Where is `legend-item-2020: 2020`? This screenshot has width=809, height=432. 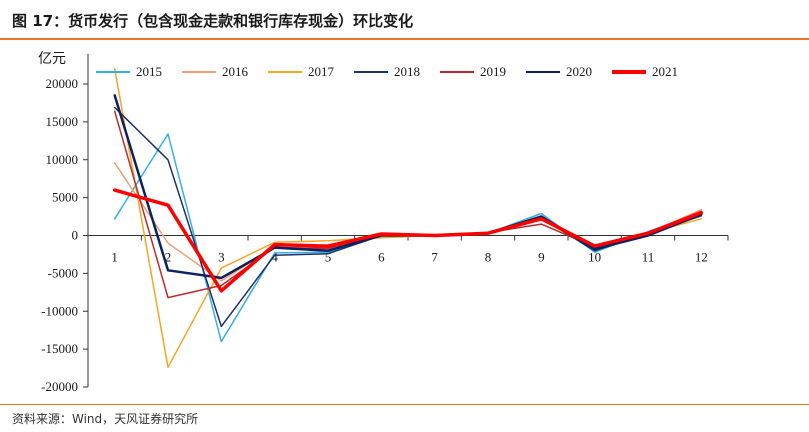 legend-item-2020: 2020 is located at coordinates (559, 72).